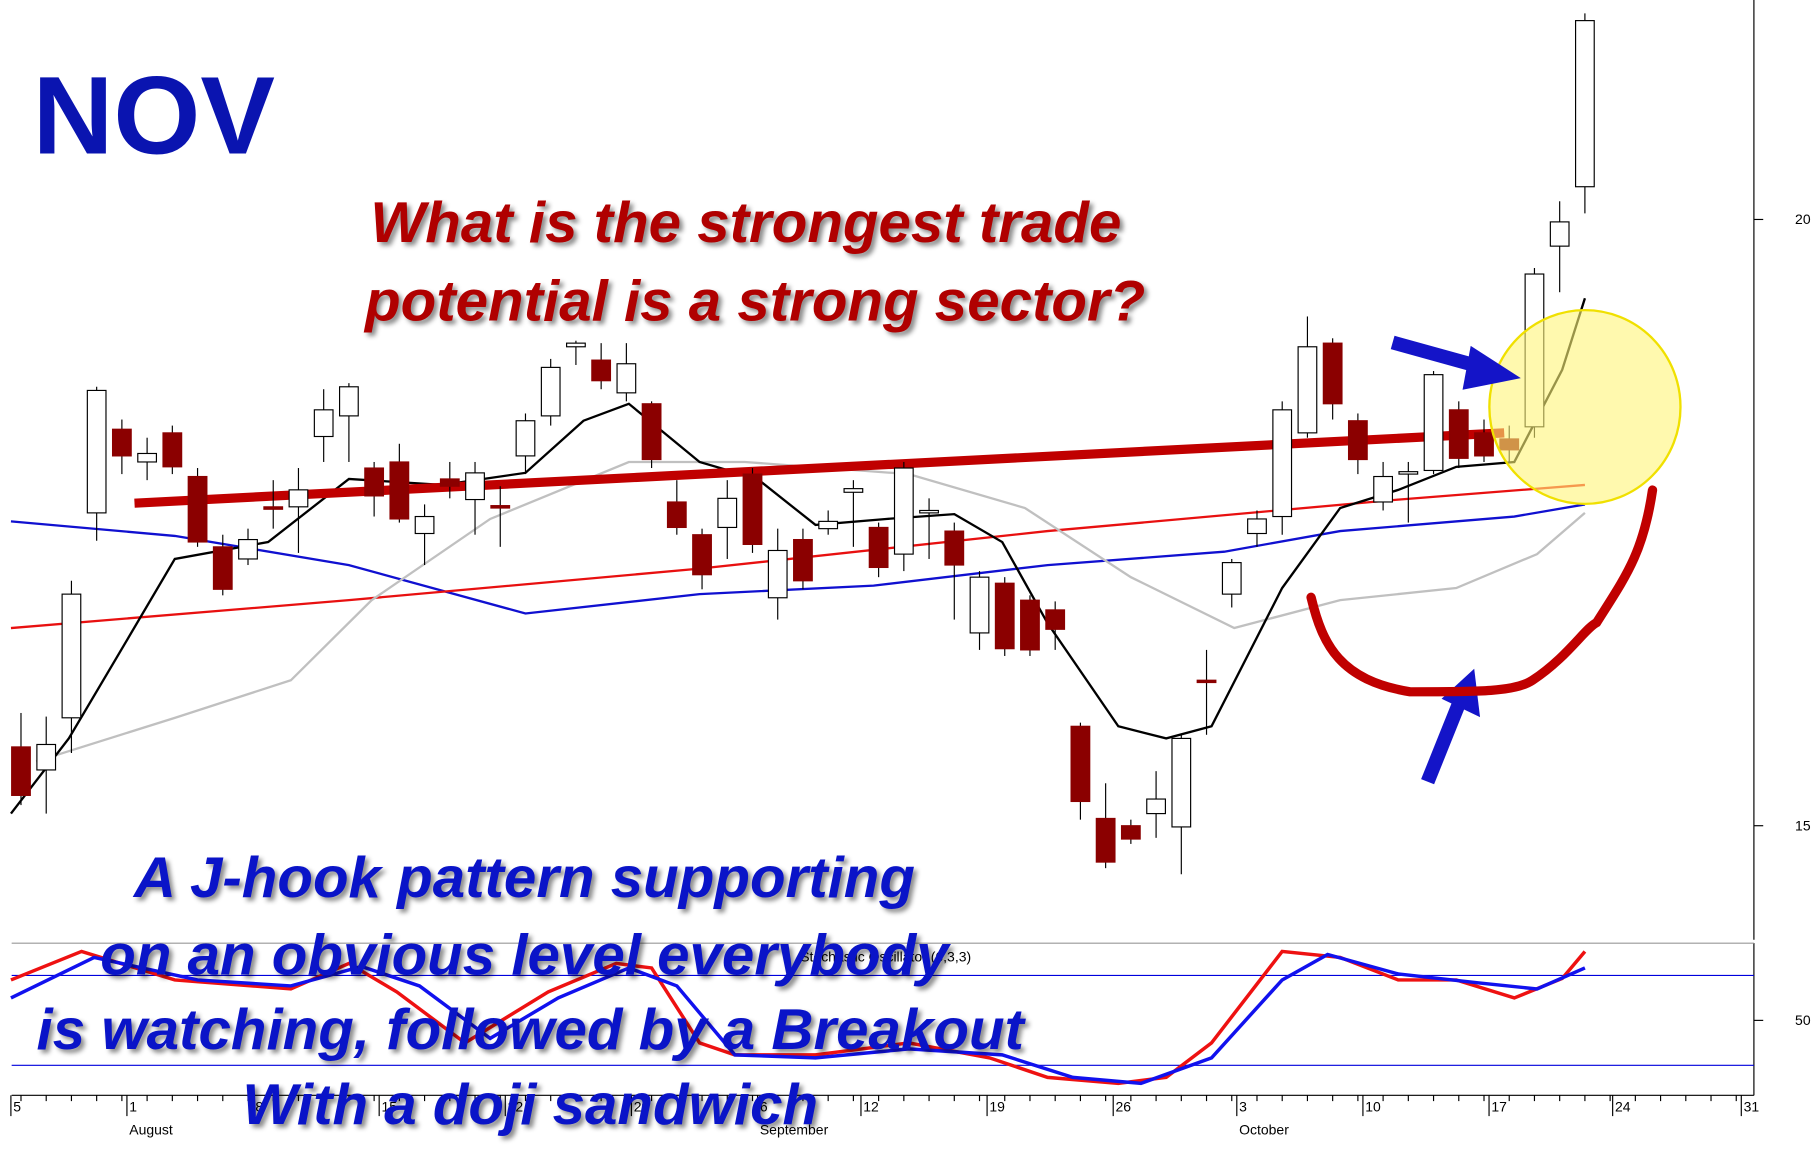 The height and width of the screenshot is (1153, 1818). What do you see at coordinates (17, 1107) in the screenshot?
I see `x-tick-label: 5` at bounding box center [17, 1107].